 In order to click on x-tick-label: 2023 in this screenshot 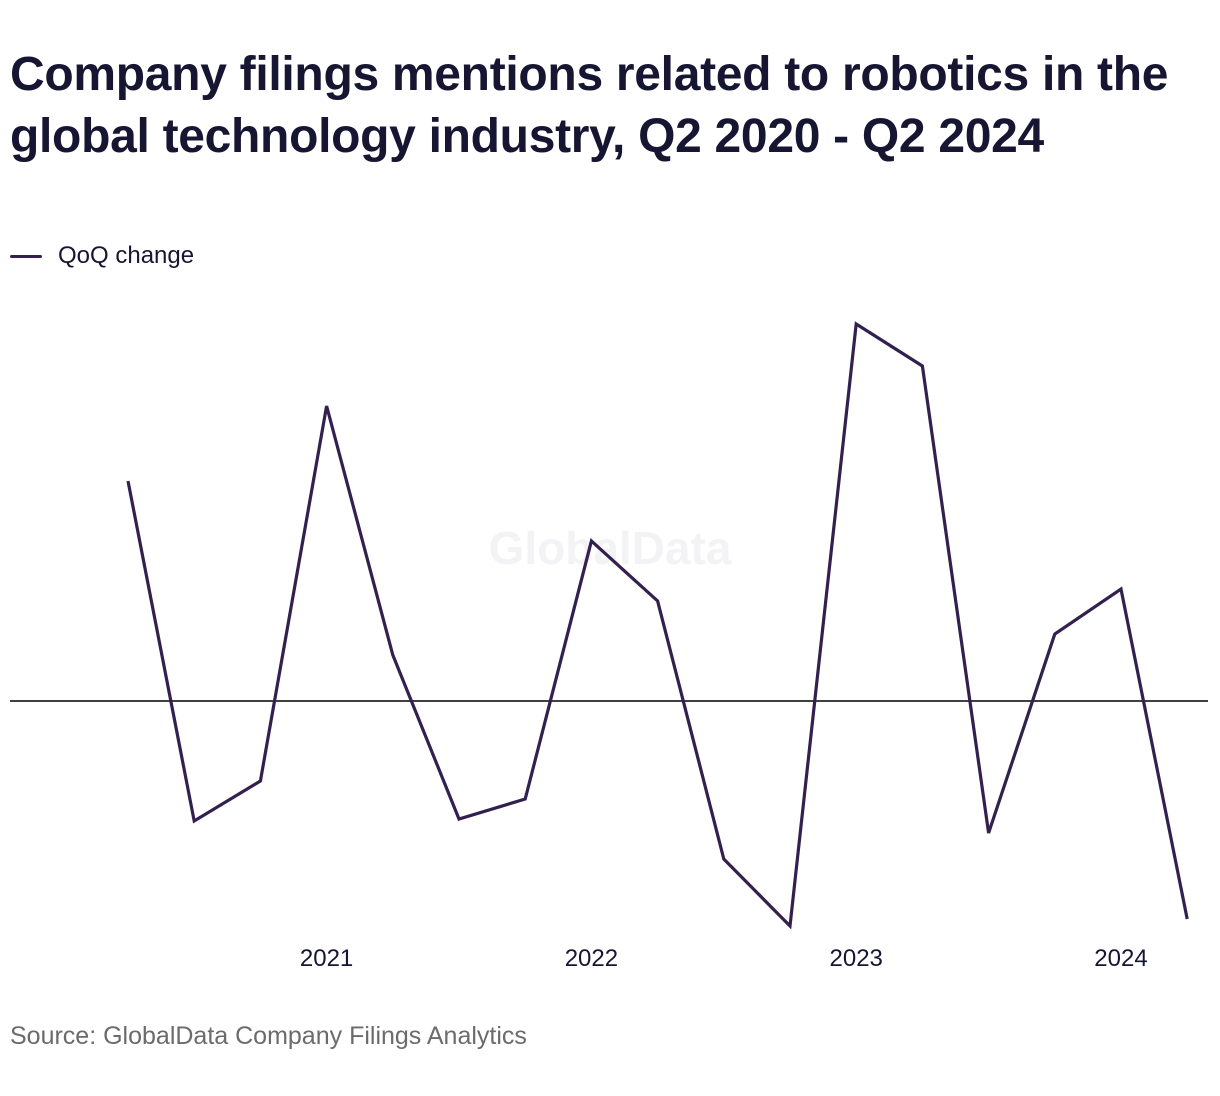, I will do `click(856, 958)`.